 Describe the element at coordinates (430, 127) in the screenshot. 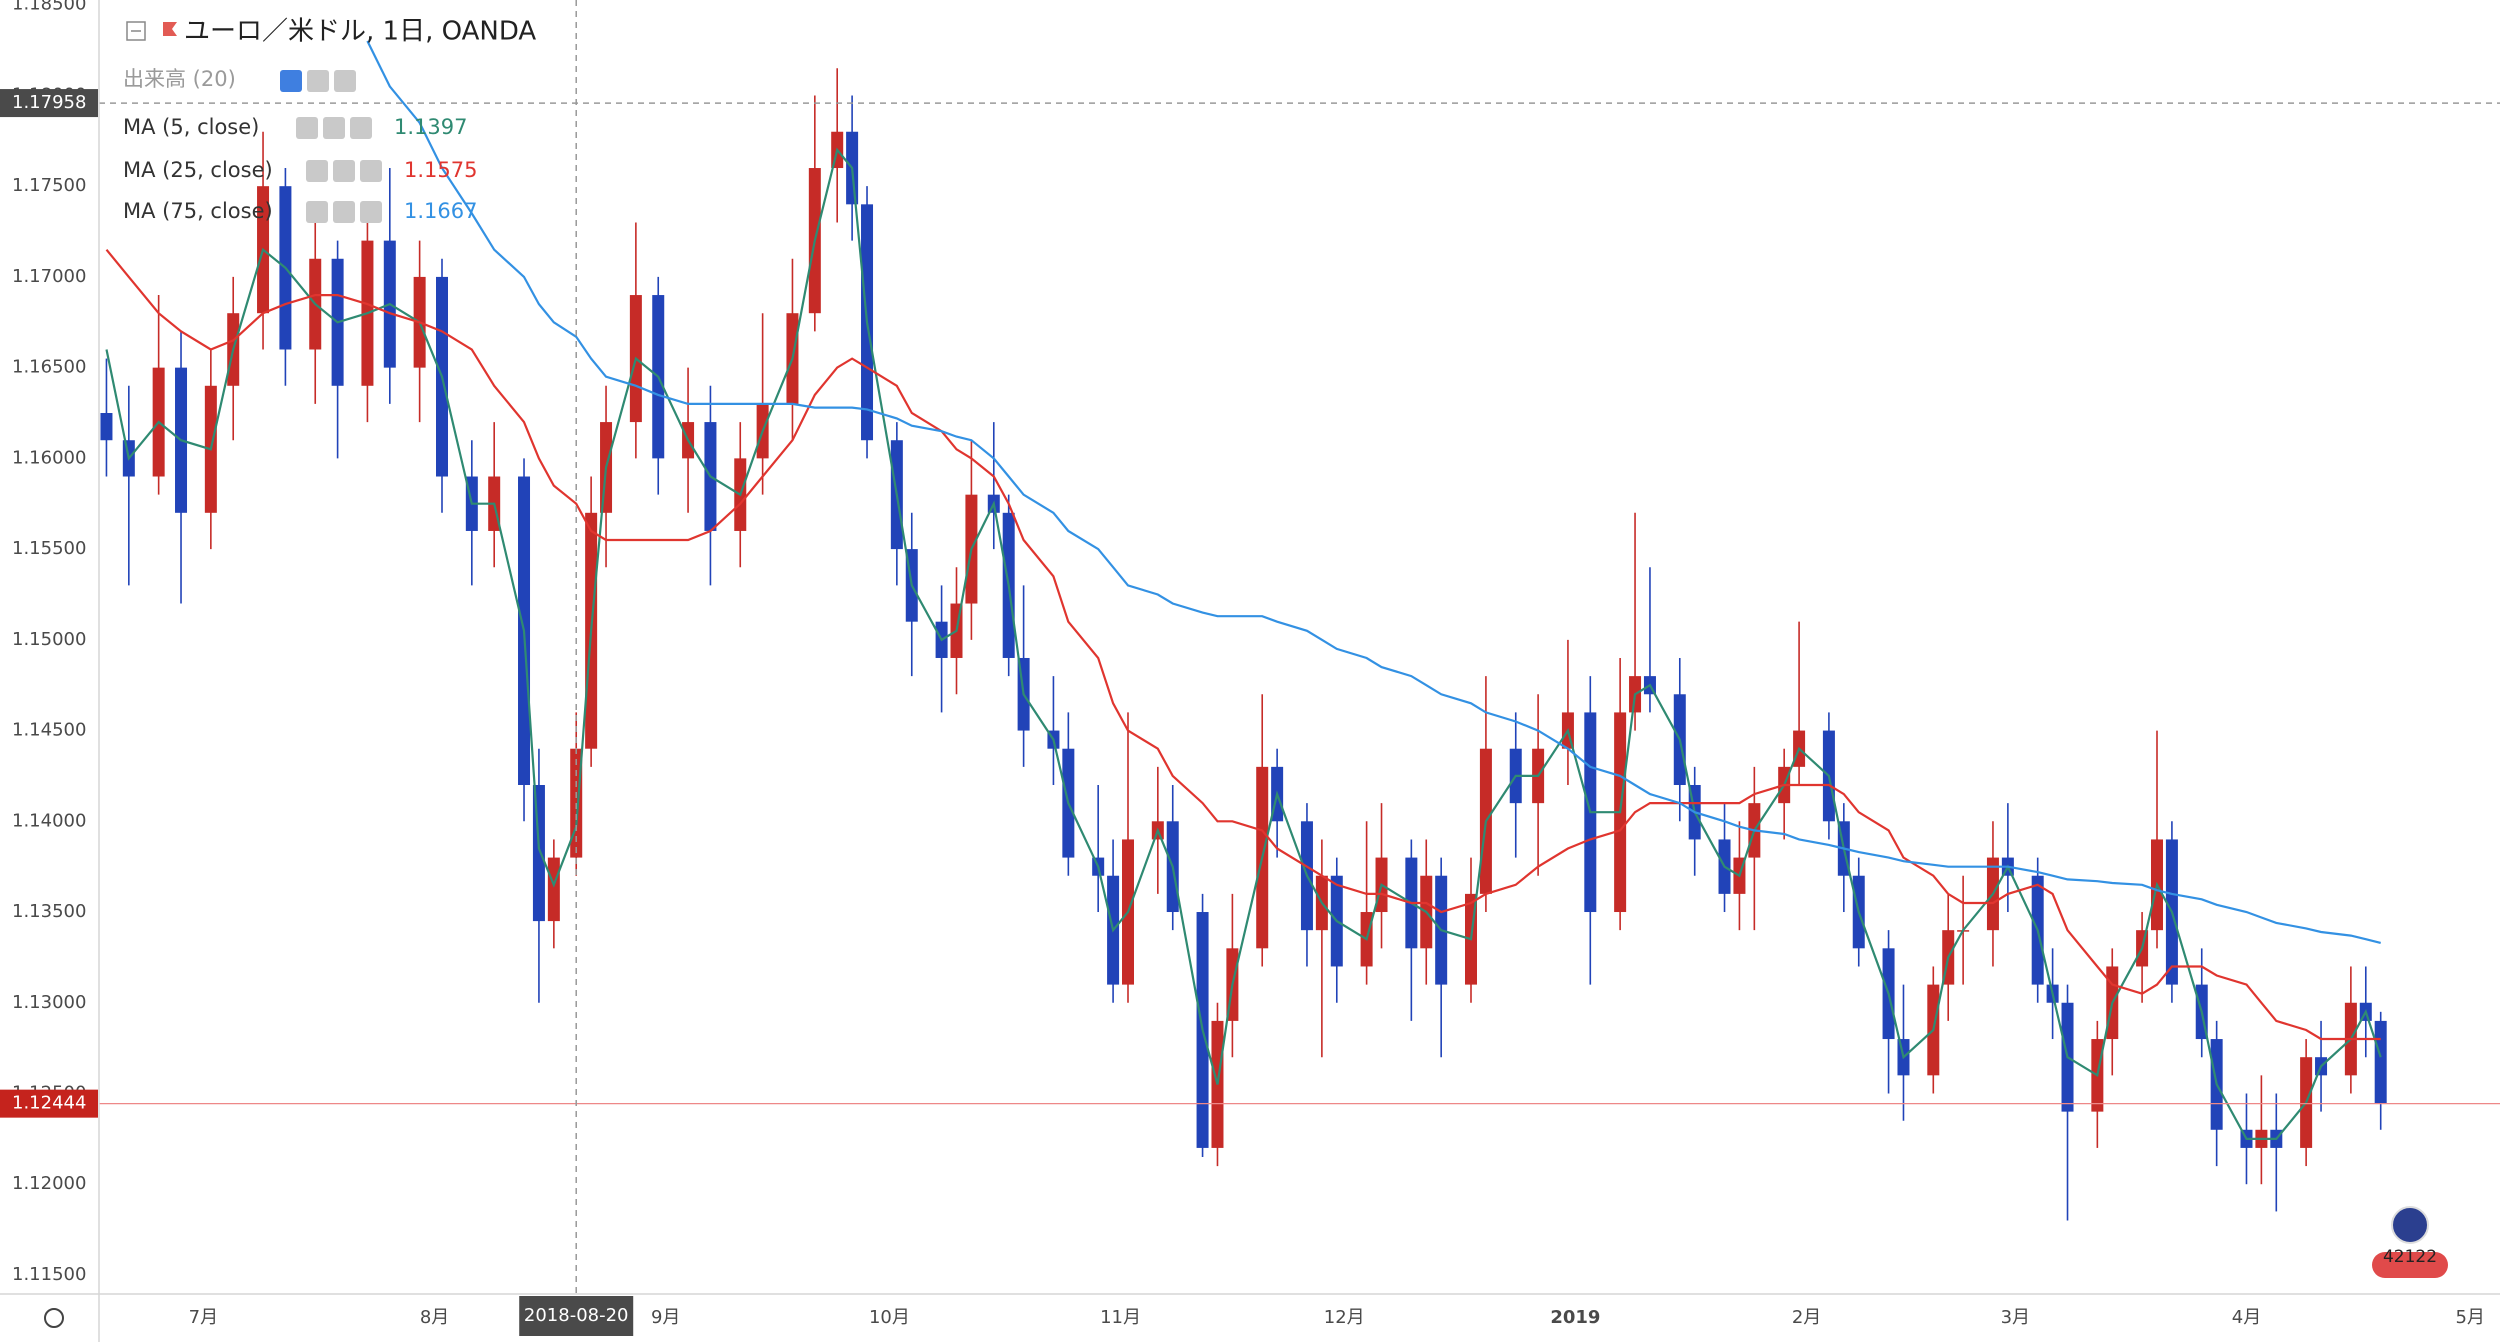

I see `legend-value: 1.1397` at that location.